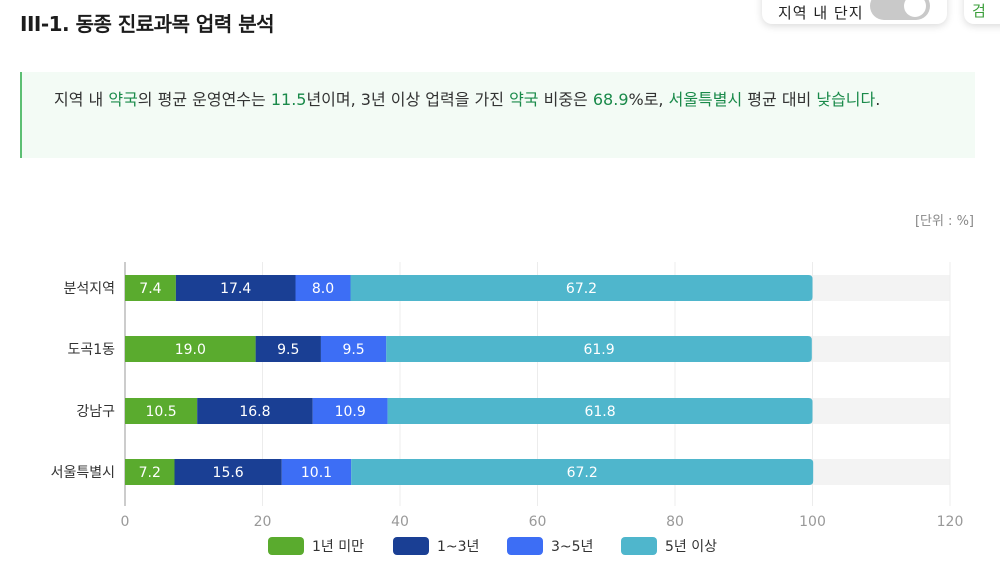 The width and height of the screenshot is (1000, 578). I want to click on x-tick-label: 100, so click(812, 522).